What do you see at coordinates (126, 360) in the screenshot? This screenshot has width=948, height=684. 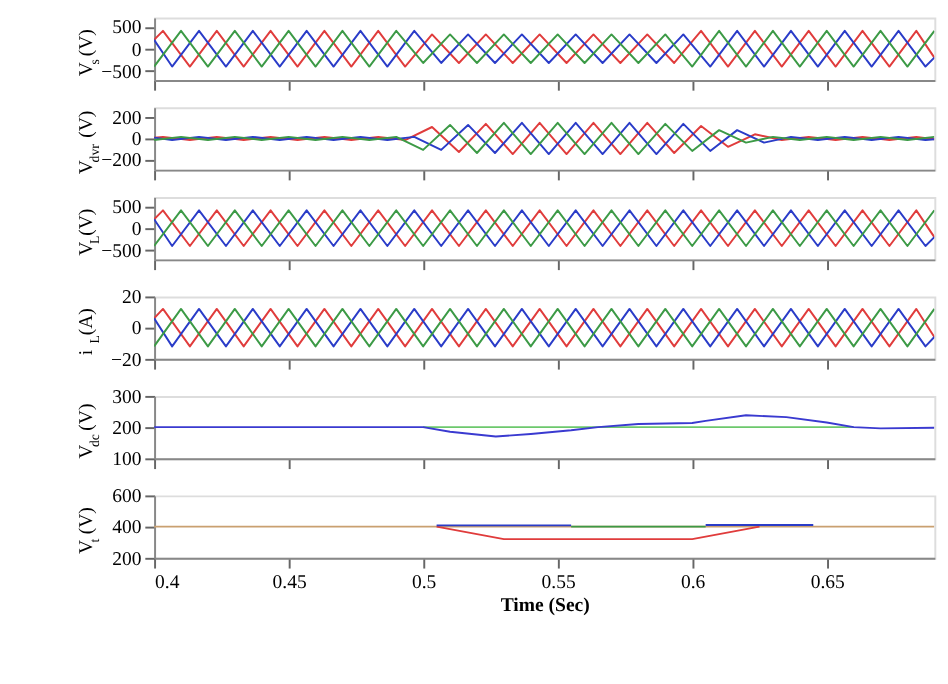 I see `y-tick-label: −20` at bounding box center [126, 360].